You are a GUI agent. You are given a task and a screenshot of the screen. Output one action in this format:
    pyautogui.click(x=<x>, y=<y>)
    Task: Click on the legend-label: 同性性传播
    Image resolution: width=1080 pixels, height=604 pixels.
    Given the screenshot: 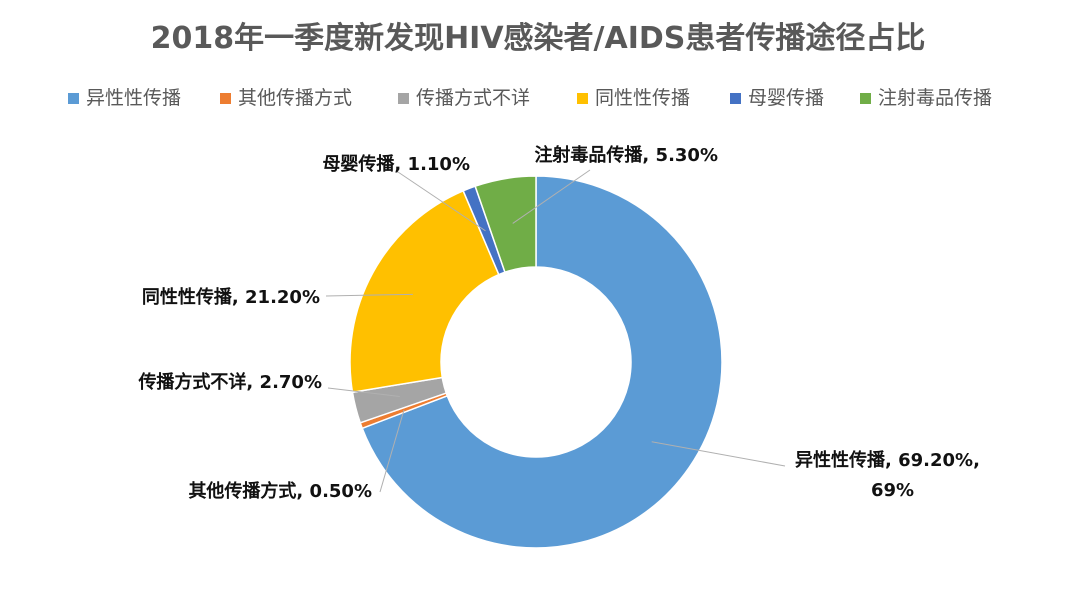 What is the action you would take?
    pyautogui.click(x=642, y=98)
    